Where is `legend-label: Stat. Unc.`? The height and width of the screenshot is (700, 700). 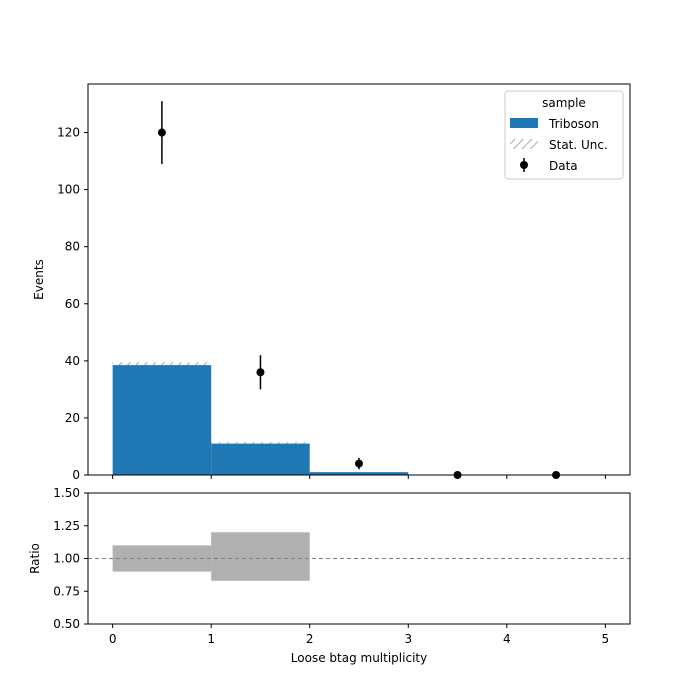 legend-label: Stat. Unc. is located at coordinates (578, 145).